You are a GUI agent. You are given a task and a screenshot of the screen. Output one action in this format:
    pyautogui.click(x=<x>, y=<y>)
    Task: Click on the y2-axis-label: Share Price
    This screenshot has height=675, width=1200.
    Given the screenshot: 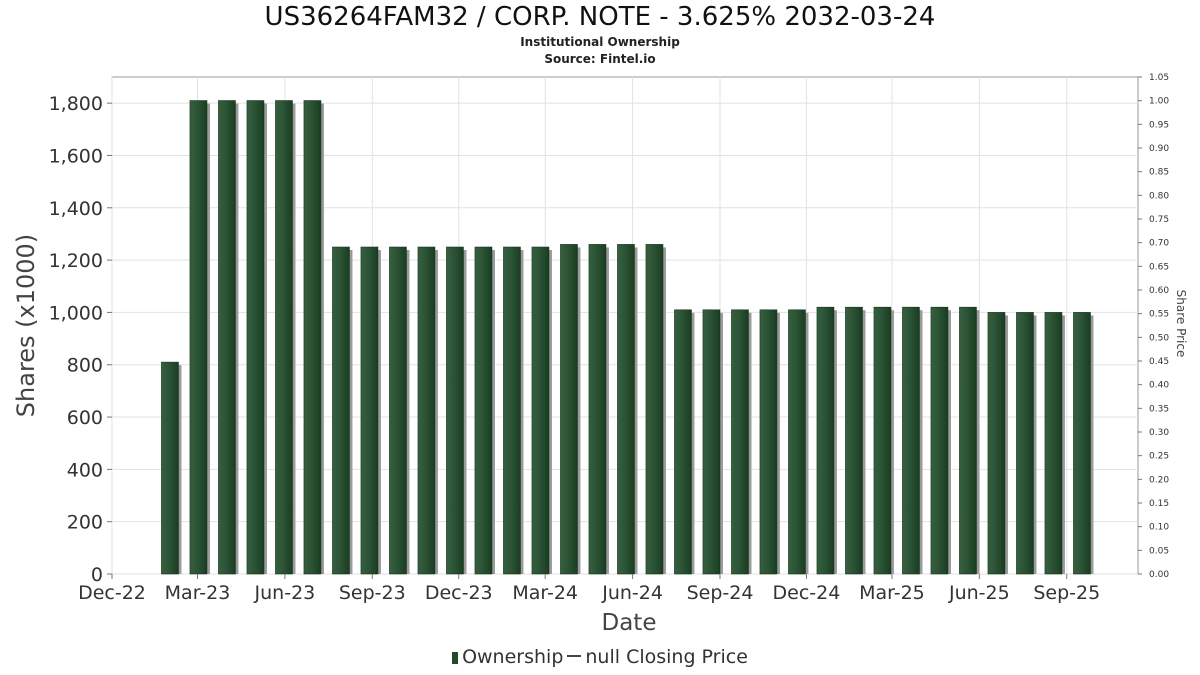 What is the action you would take?
    pyautogui.click(x=1181, y=324)
    